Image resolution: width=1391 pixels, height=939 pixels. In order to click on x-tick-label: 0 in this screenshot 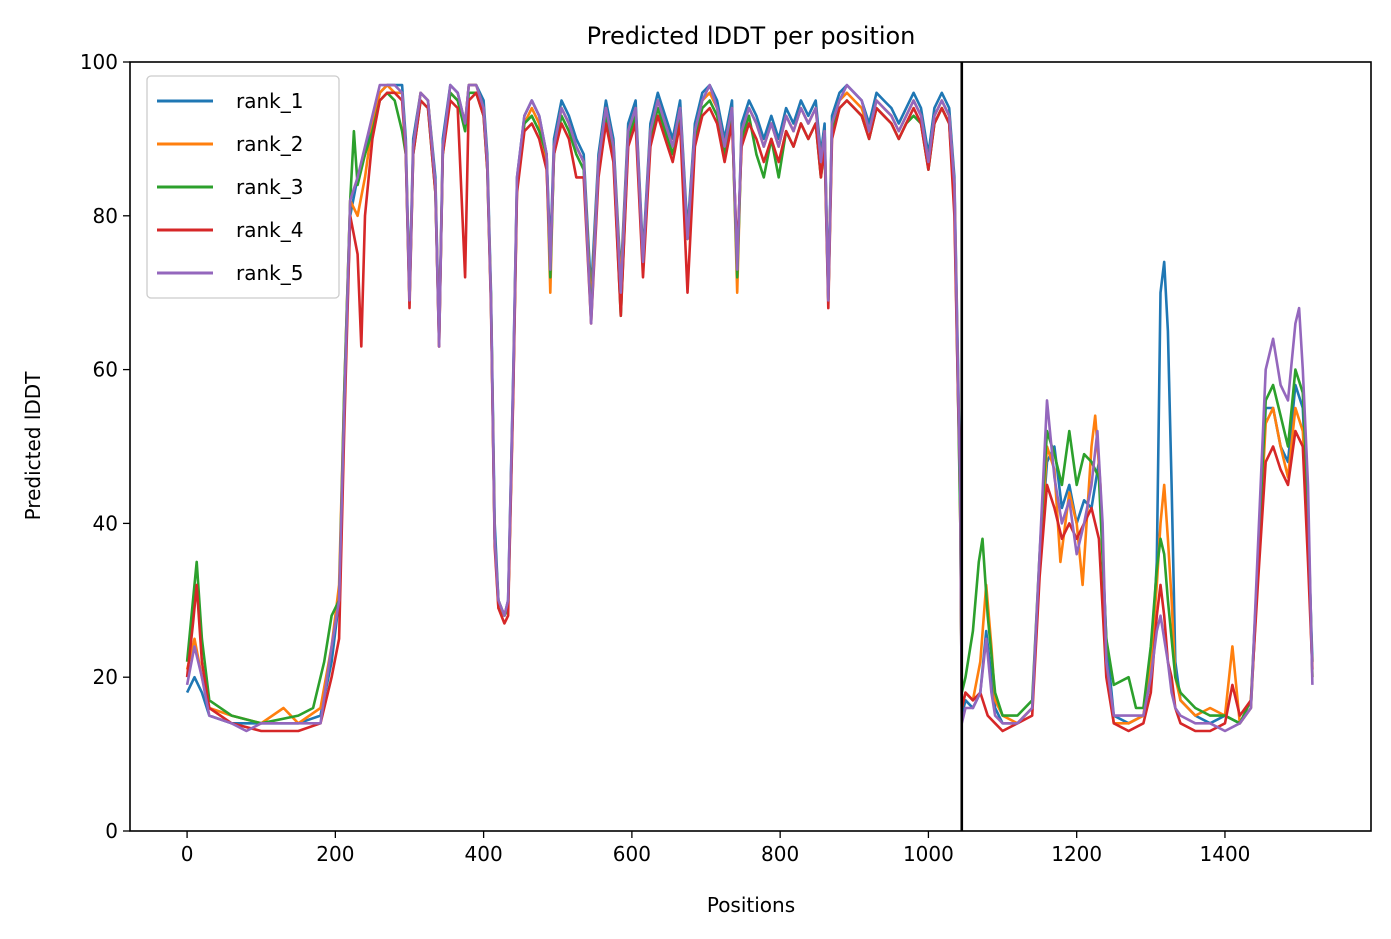, I will do `click(187, 854)`.